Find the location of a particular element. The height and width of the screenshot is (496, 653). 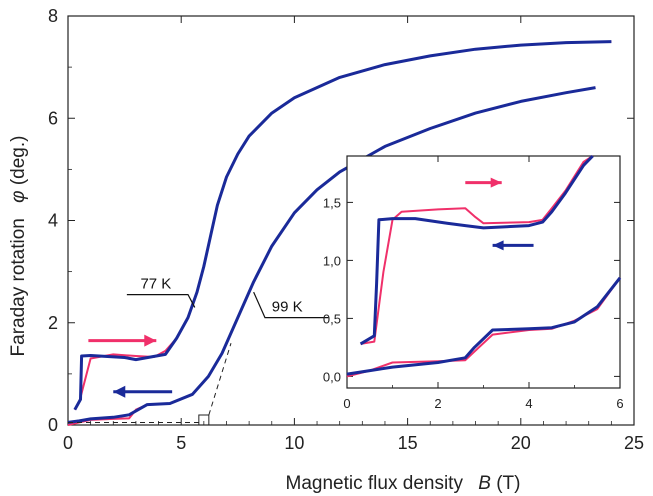

x-tick-label: 10 is located at coordinates (294, 443).